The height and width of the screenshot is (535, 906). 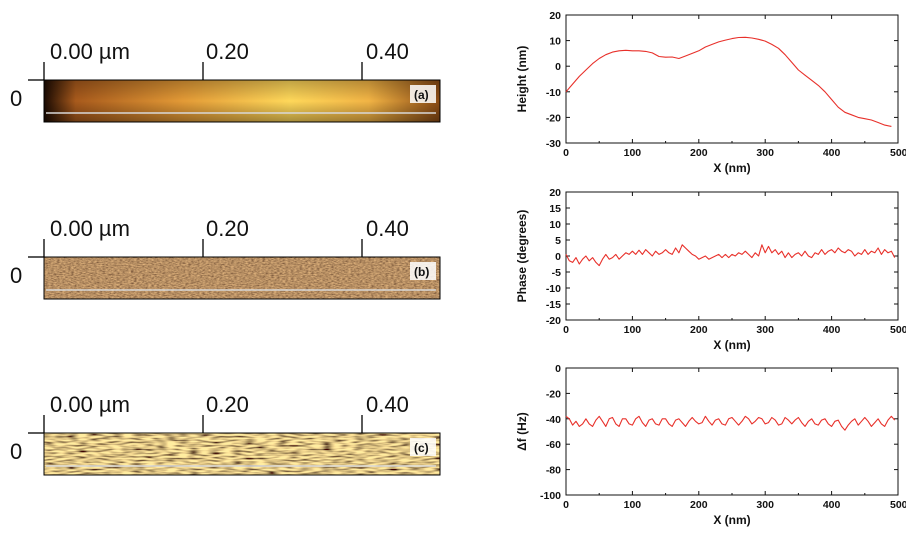 What do you see at coordinates (553, 144) in the screenshot?
I see `y-tick-label: -30` at bounding box center [553, 144].